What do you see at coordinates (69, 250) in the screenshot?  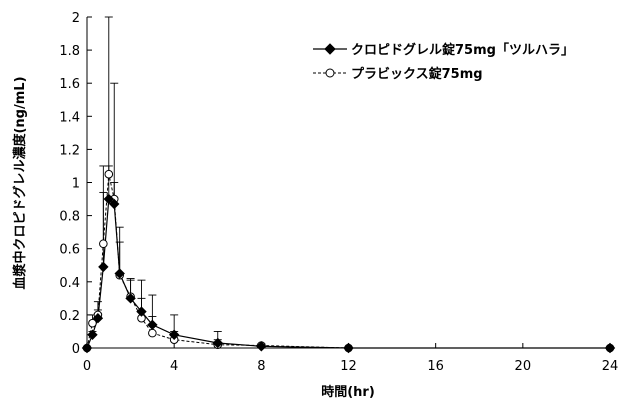 I see `y-tick-label: 0.6` at bounding box center [69, 250].